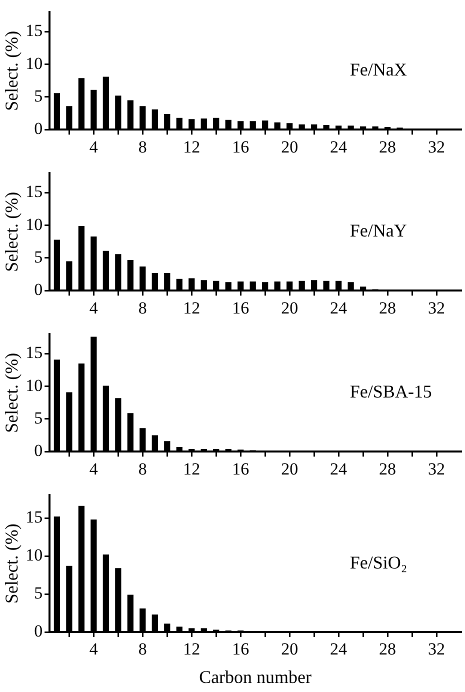 This screenshot has height=692, width=465. I want to click on annotation: Fe/NaX, so click(378, 70).